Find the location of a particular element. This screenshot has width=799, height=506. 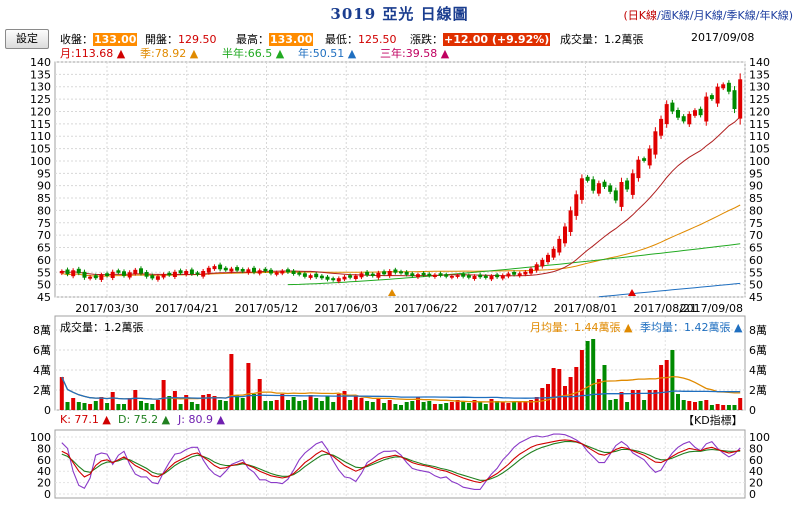

price-axis-tick-right: 115 is located at coordinates (759, 124).